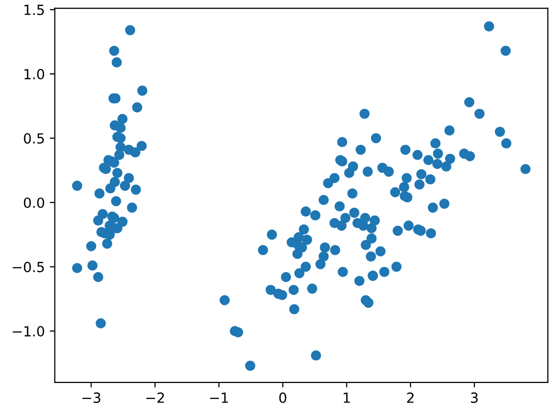  I want to click on x-tick-label: 1, so click(347, 397).